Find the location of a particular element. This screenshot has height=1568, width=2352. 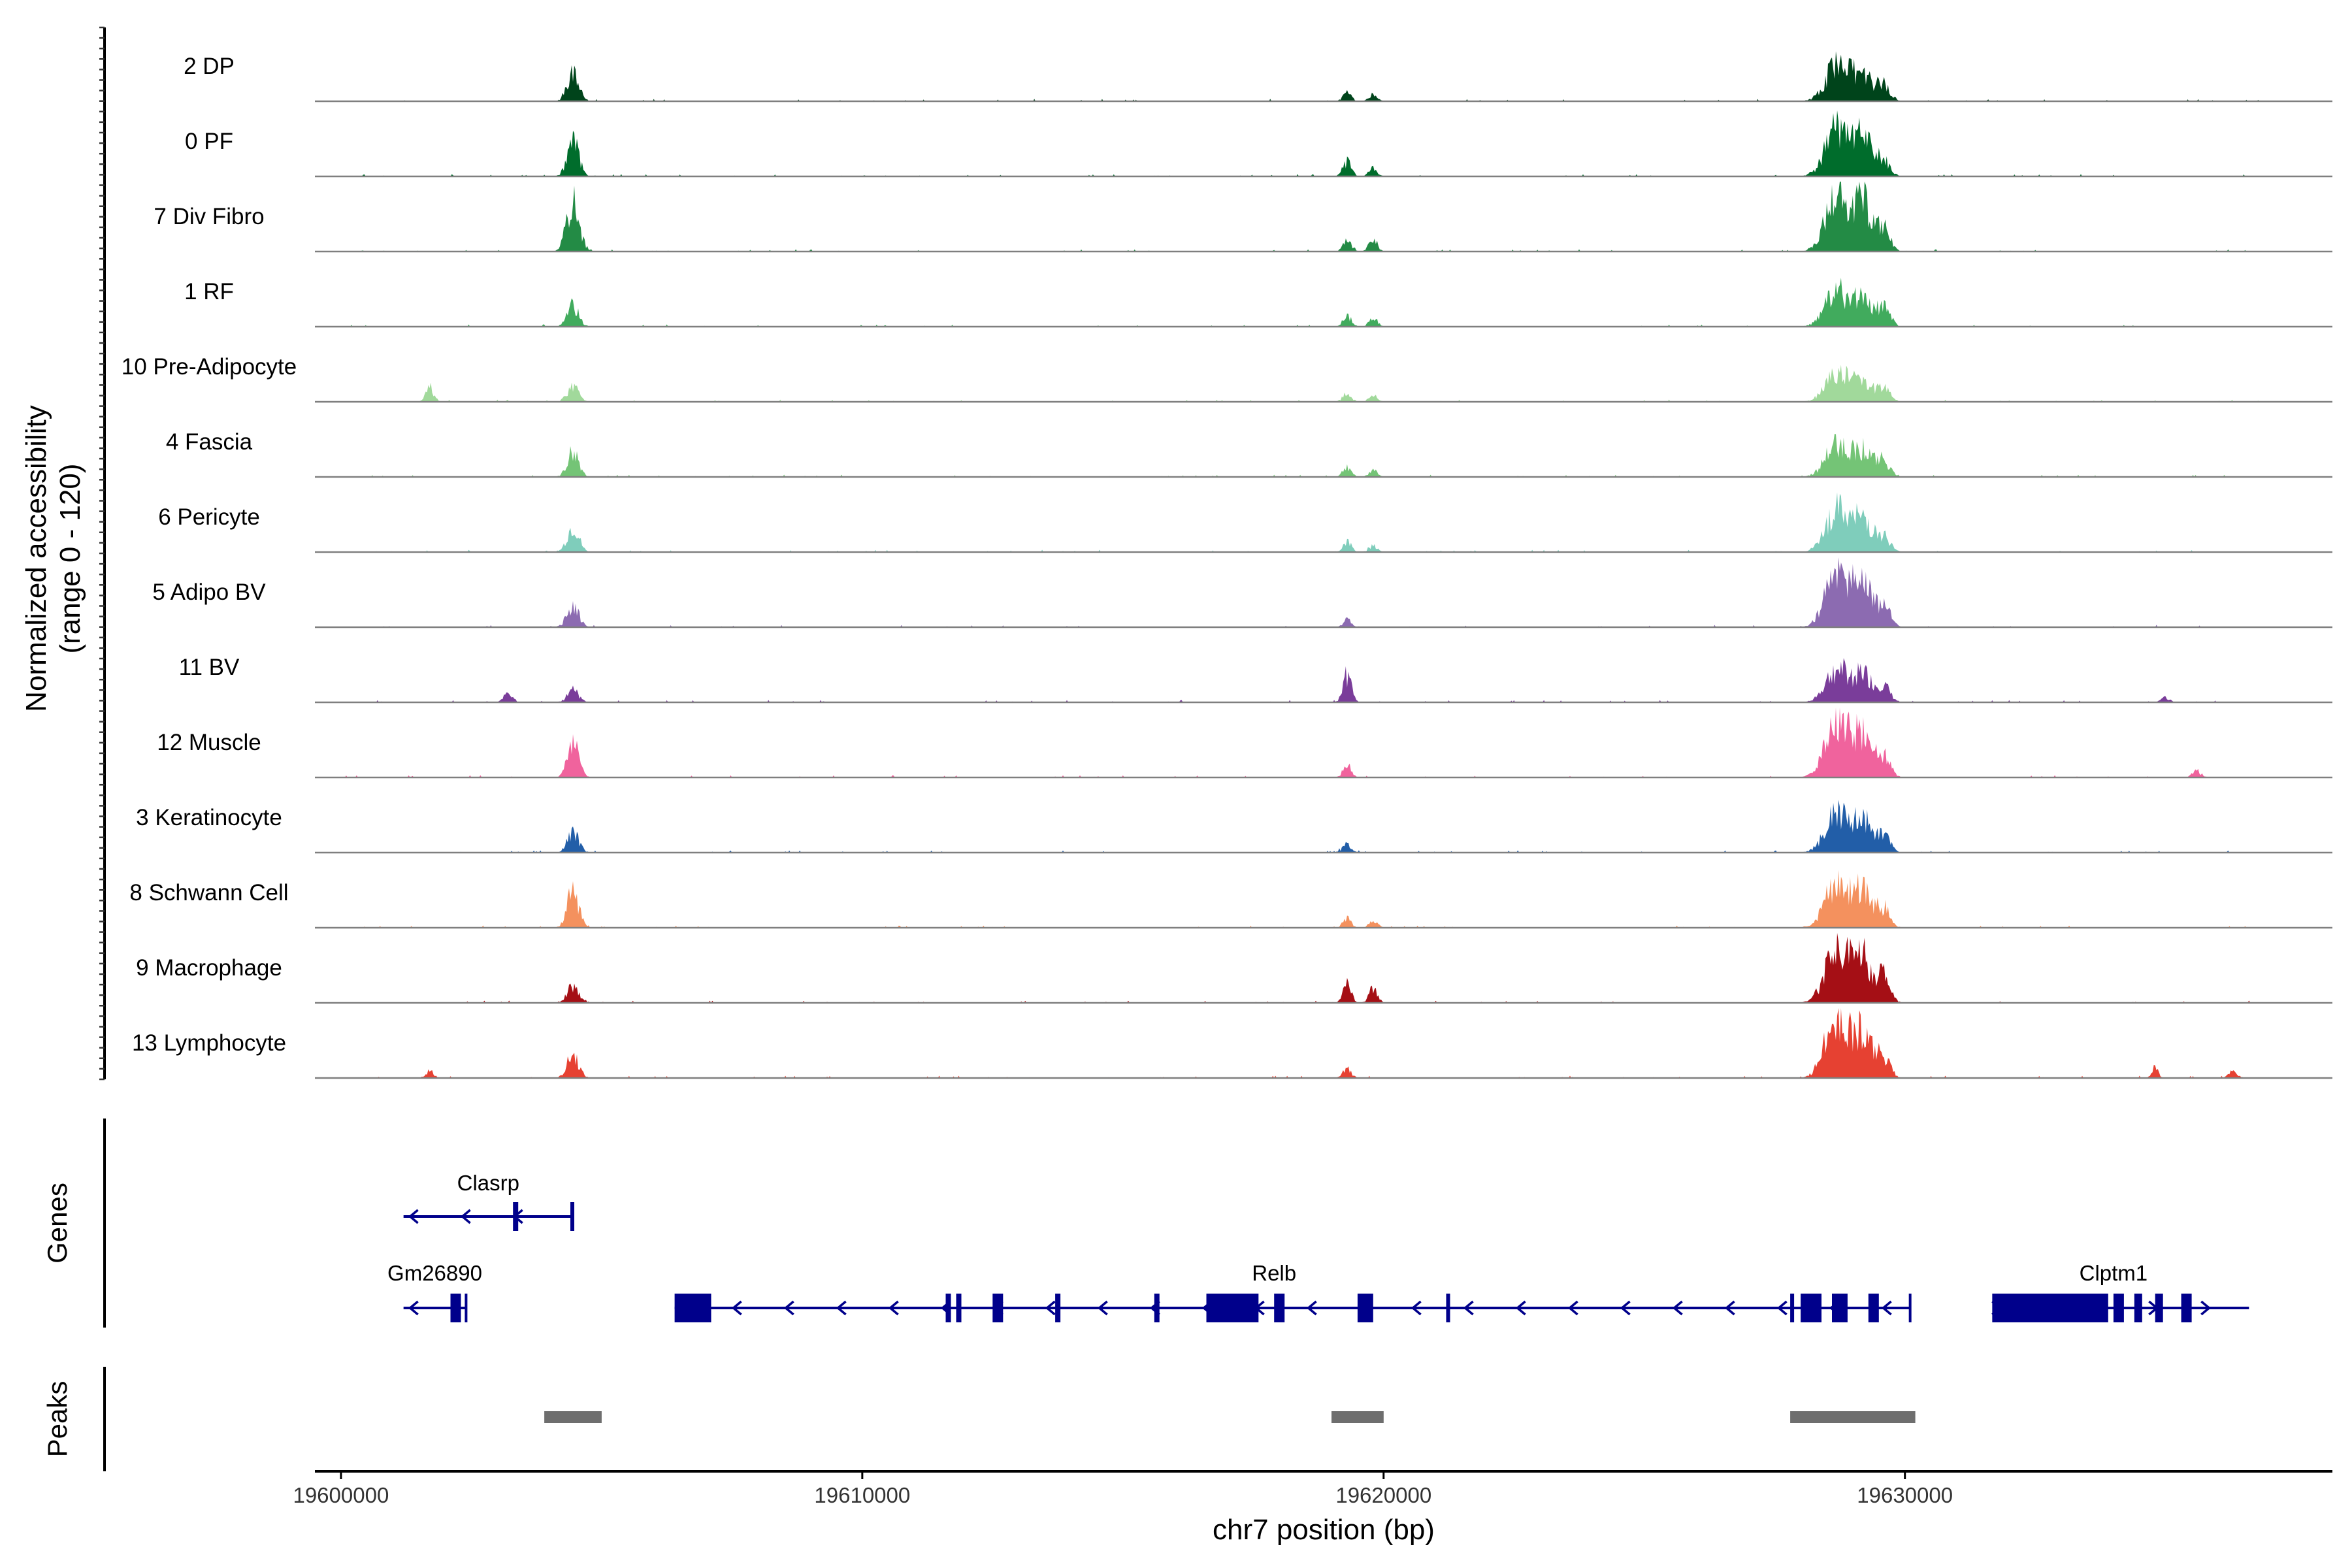

track-label: 0 PF is located at coordinates (209, 141).